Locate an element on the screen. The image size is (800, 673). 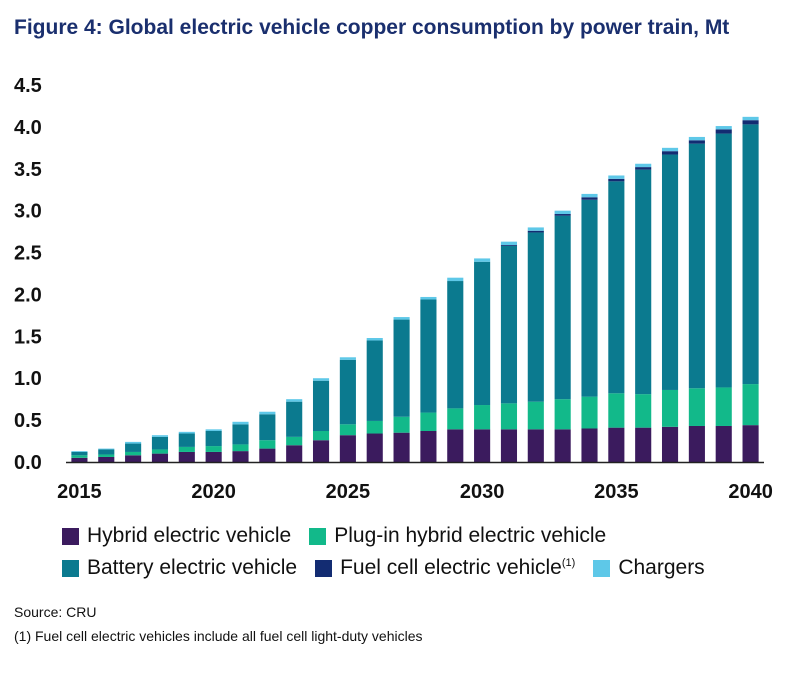
legend-item: Chargers is located at coordinates (649, 568).